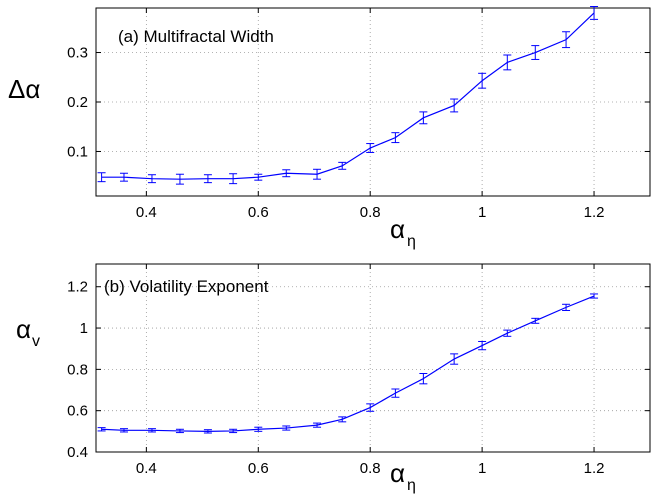 Image resolution: width=657 pixels, height=500 pixels. I want to click on y-tick-label: 0.3, so click(77, 53).